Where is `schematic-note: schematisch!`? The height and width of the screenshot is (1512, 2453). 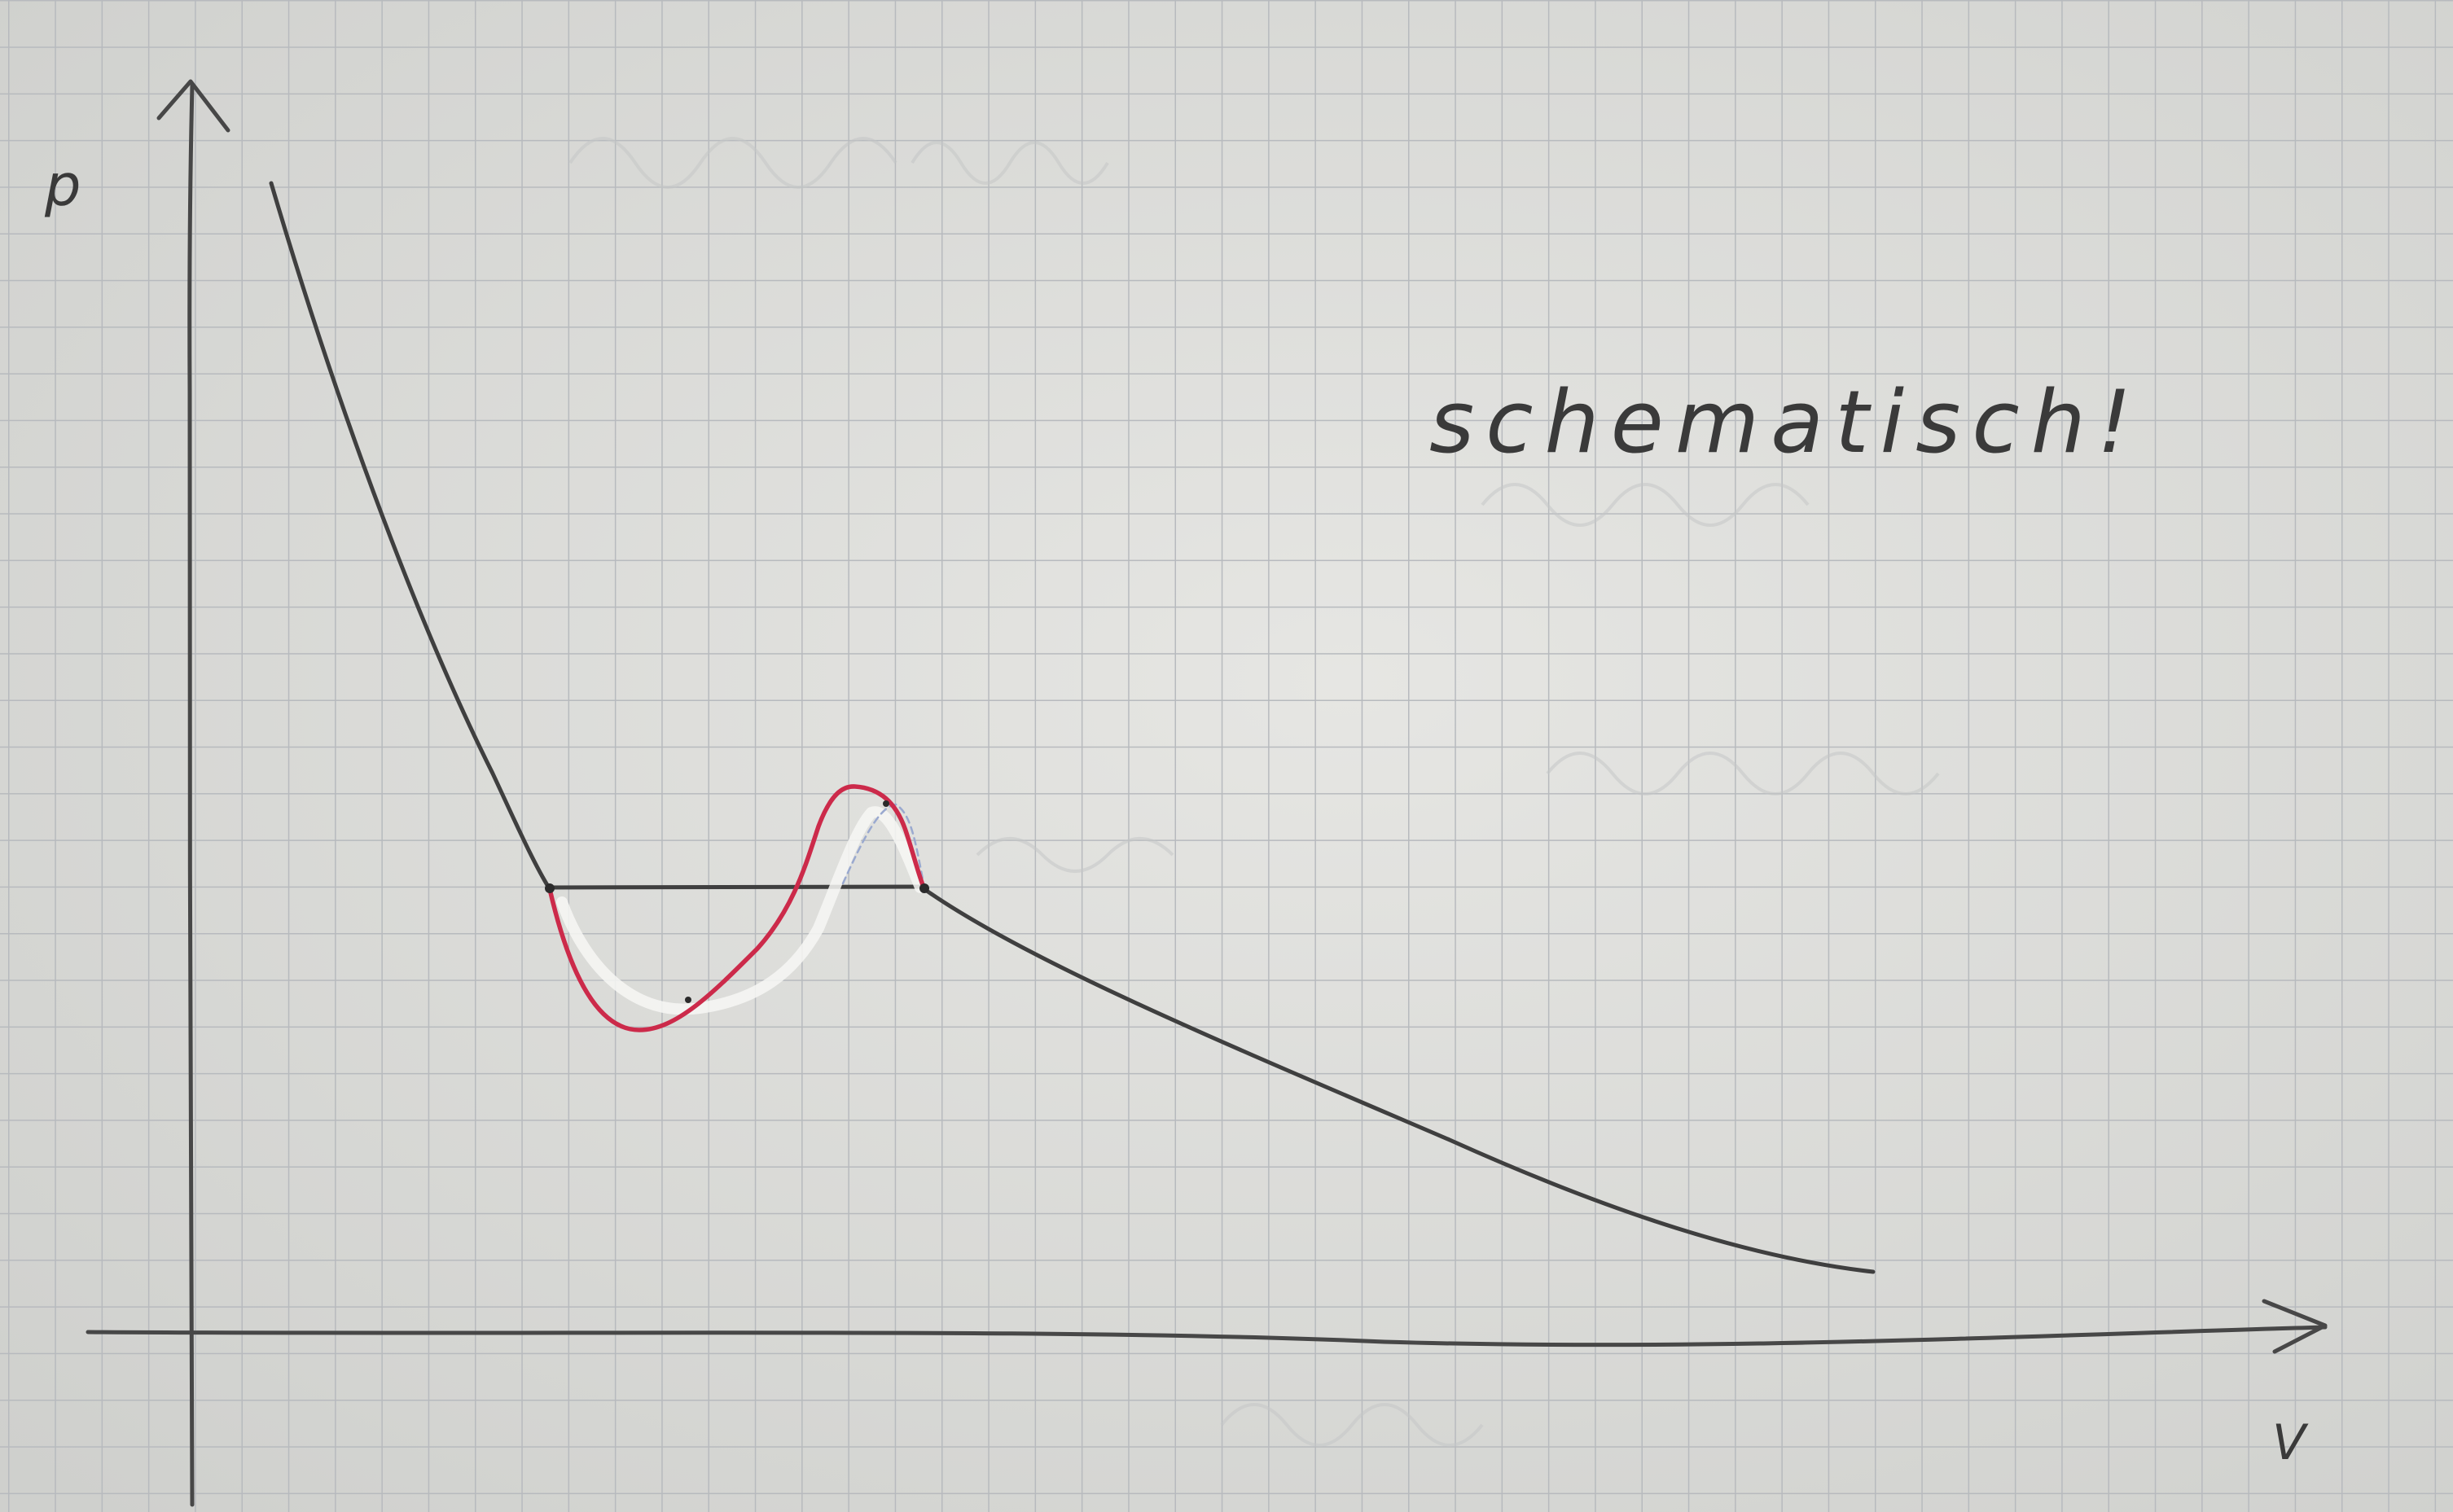 schematic-note: schematisch! is located at coordinates (1786, 422).